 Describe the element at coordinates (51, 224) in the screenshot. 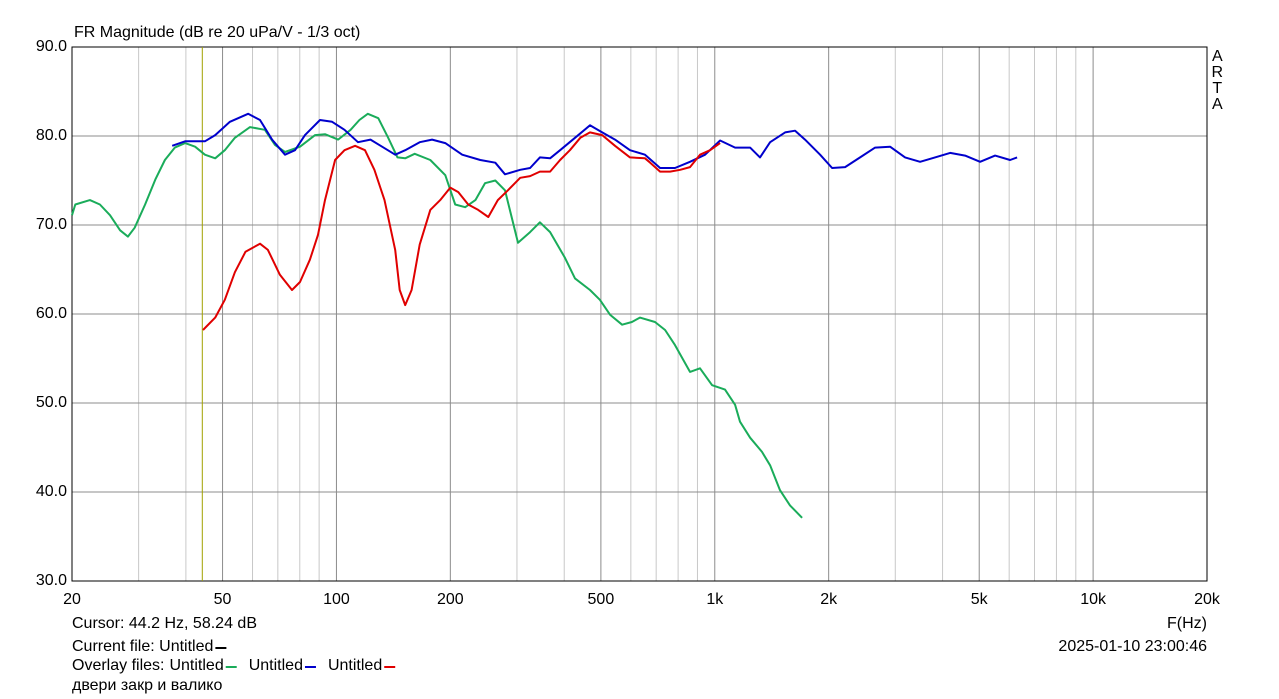

I see `y-tick-label: 70.0` at that location.